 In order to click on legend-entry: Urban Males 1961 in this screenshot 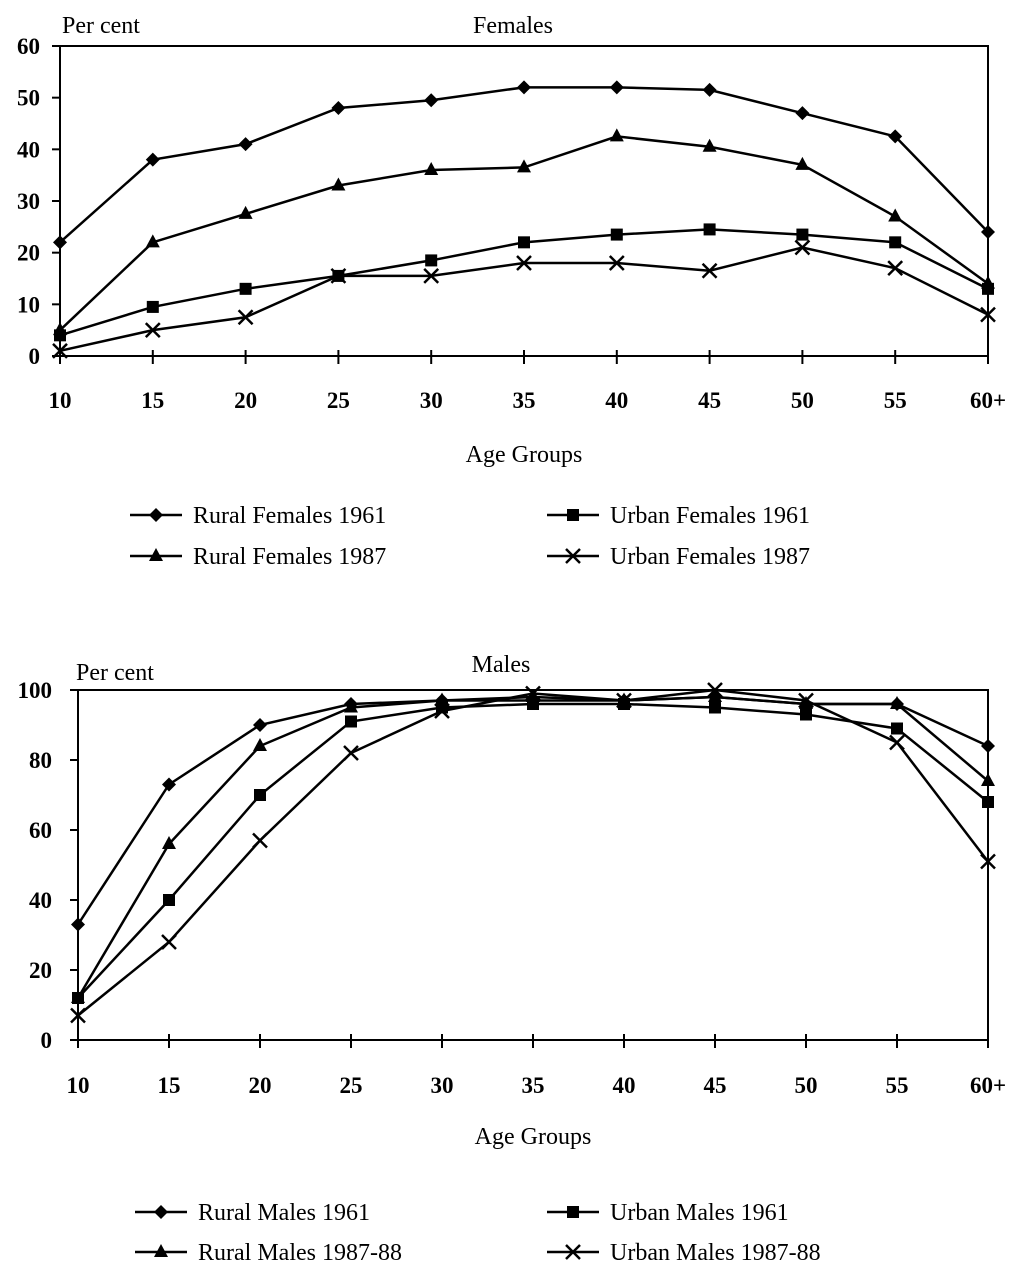, I will do `click(668, 1213)`.